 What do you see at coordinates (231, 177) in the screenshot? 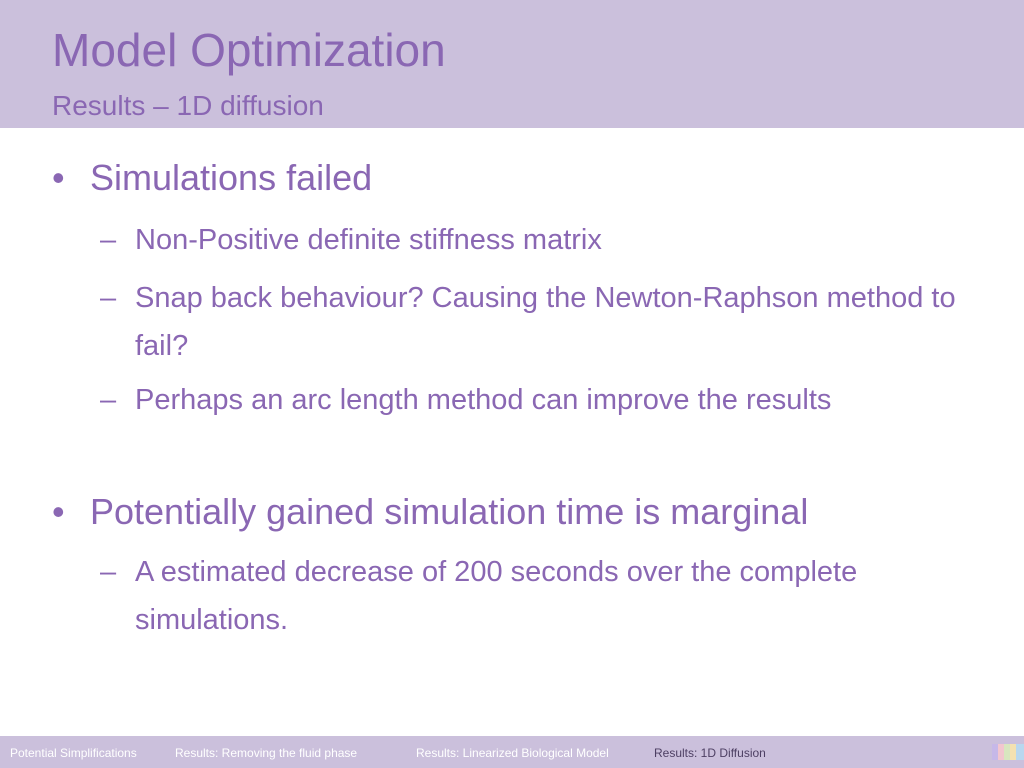
I see `bullet-text: Simulations failed` at bounding box center [231, 177].